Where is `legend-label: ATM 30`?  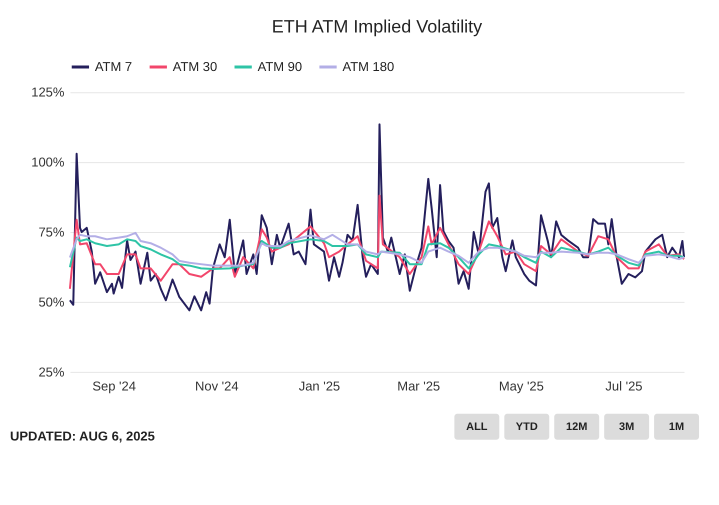 legend-label: ATM 30 is located at coordinates (195, 66).